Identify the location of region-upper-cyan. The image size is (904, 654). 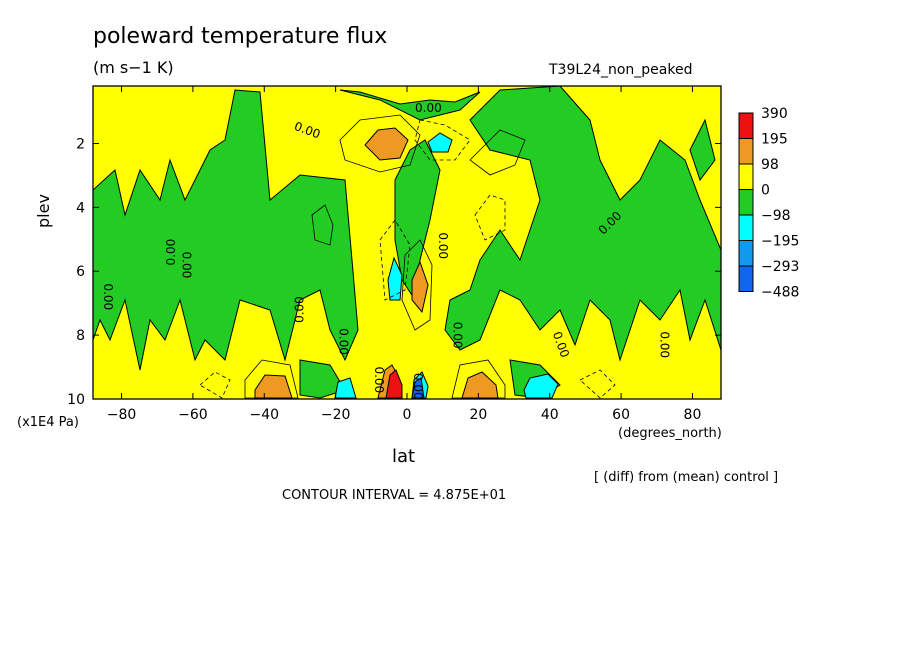
(440, 142).